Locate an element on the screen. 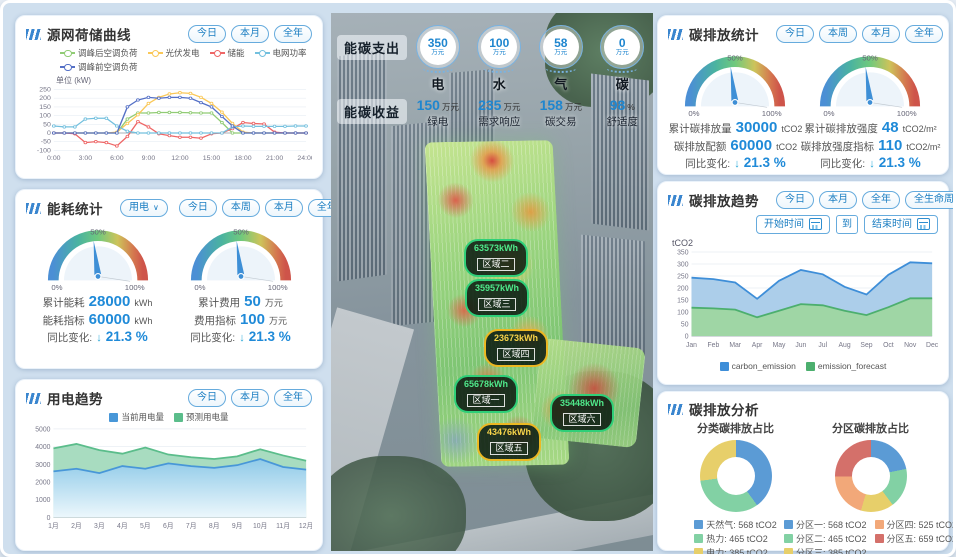 Image resolution: width=956 pixels, height=557 pixels. legend-text: 天然气: 568 tCO2 is located at coordinates (741, 525).